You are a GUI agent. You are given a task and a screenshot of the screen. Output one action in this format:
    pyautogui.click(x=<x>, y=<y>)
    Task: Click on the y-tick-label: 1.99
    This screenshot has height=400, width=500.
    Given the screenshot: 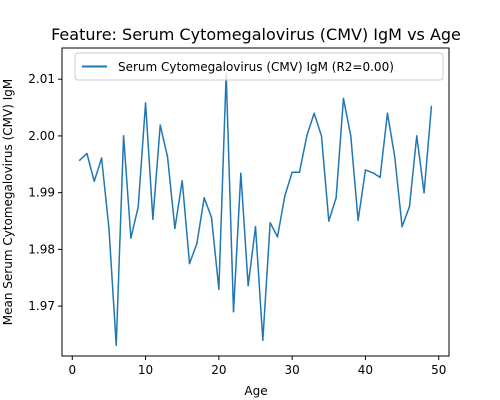 What is the action you would take?
    pyautogui.click(x=41, y=193)
    